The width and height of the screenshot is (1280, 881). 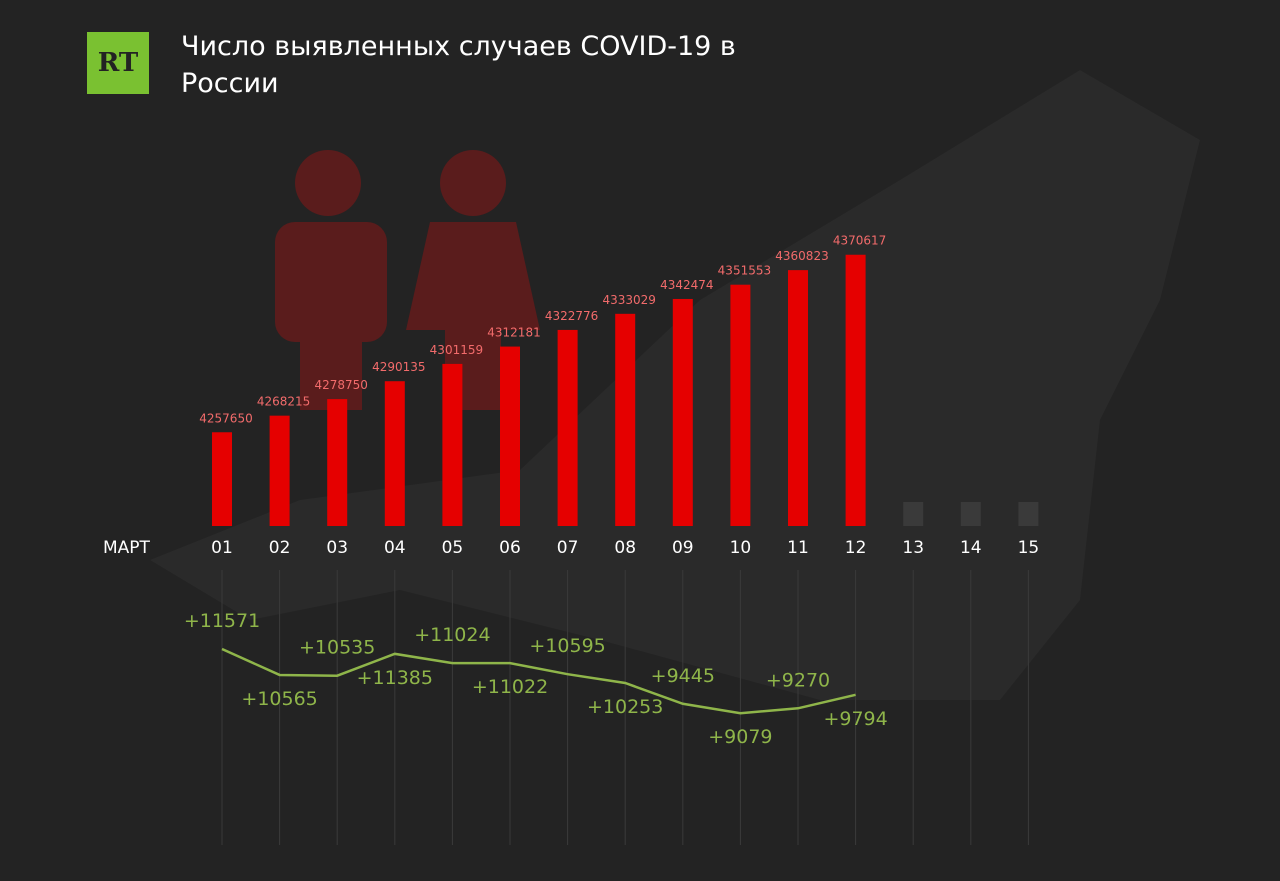 I want to click on x-tick-label: 10, so click(x=741, y=548).